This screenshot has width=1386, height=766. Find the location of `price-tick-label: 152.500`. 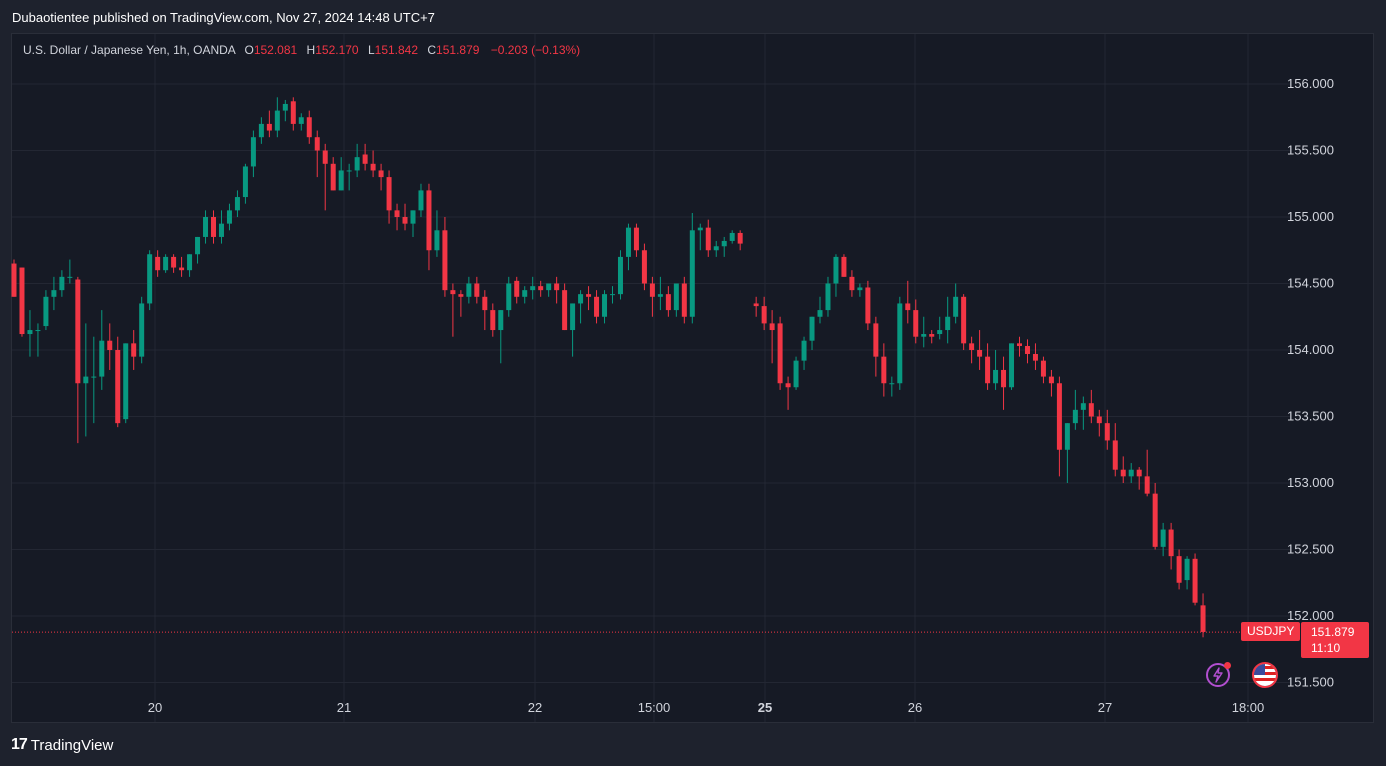

price-tick-label: 152.500 is located at coordinates (1310, 549).